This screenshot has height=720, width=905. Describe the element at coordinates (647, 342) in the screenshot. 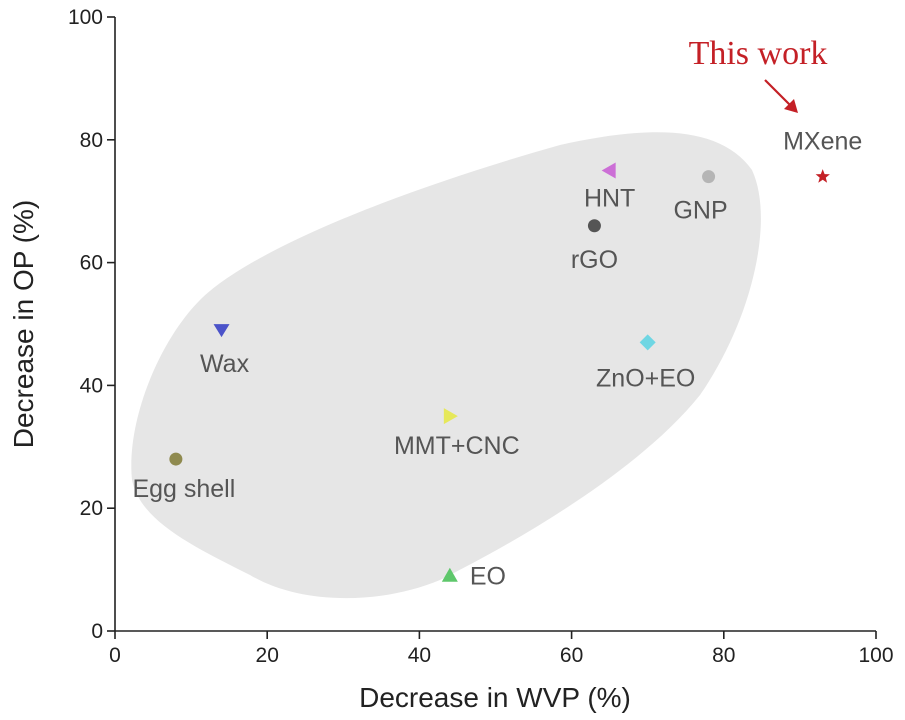

I see `point-zno-eo` at that location.